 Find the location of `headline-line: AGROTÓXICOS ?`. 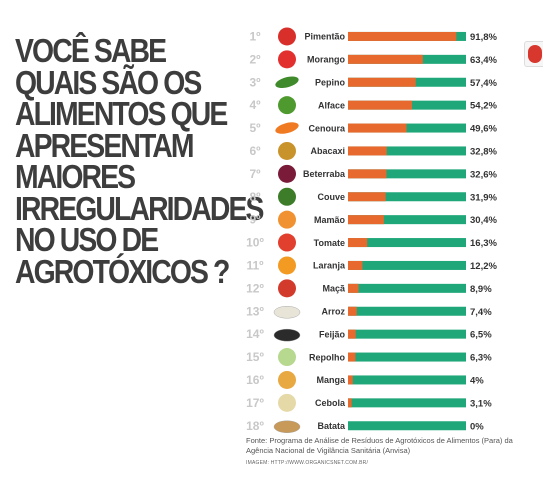

headline-line: AGROTÓXICOS ? is located at coordinates (122, 271).